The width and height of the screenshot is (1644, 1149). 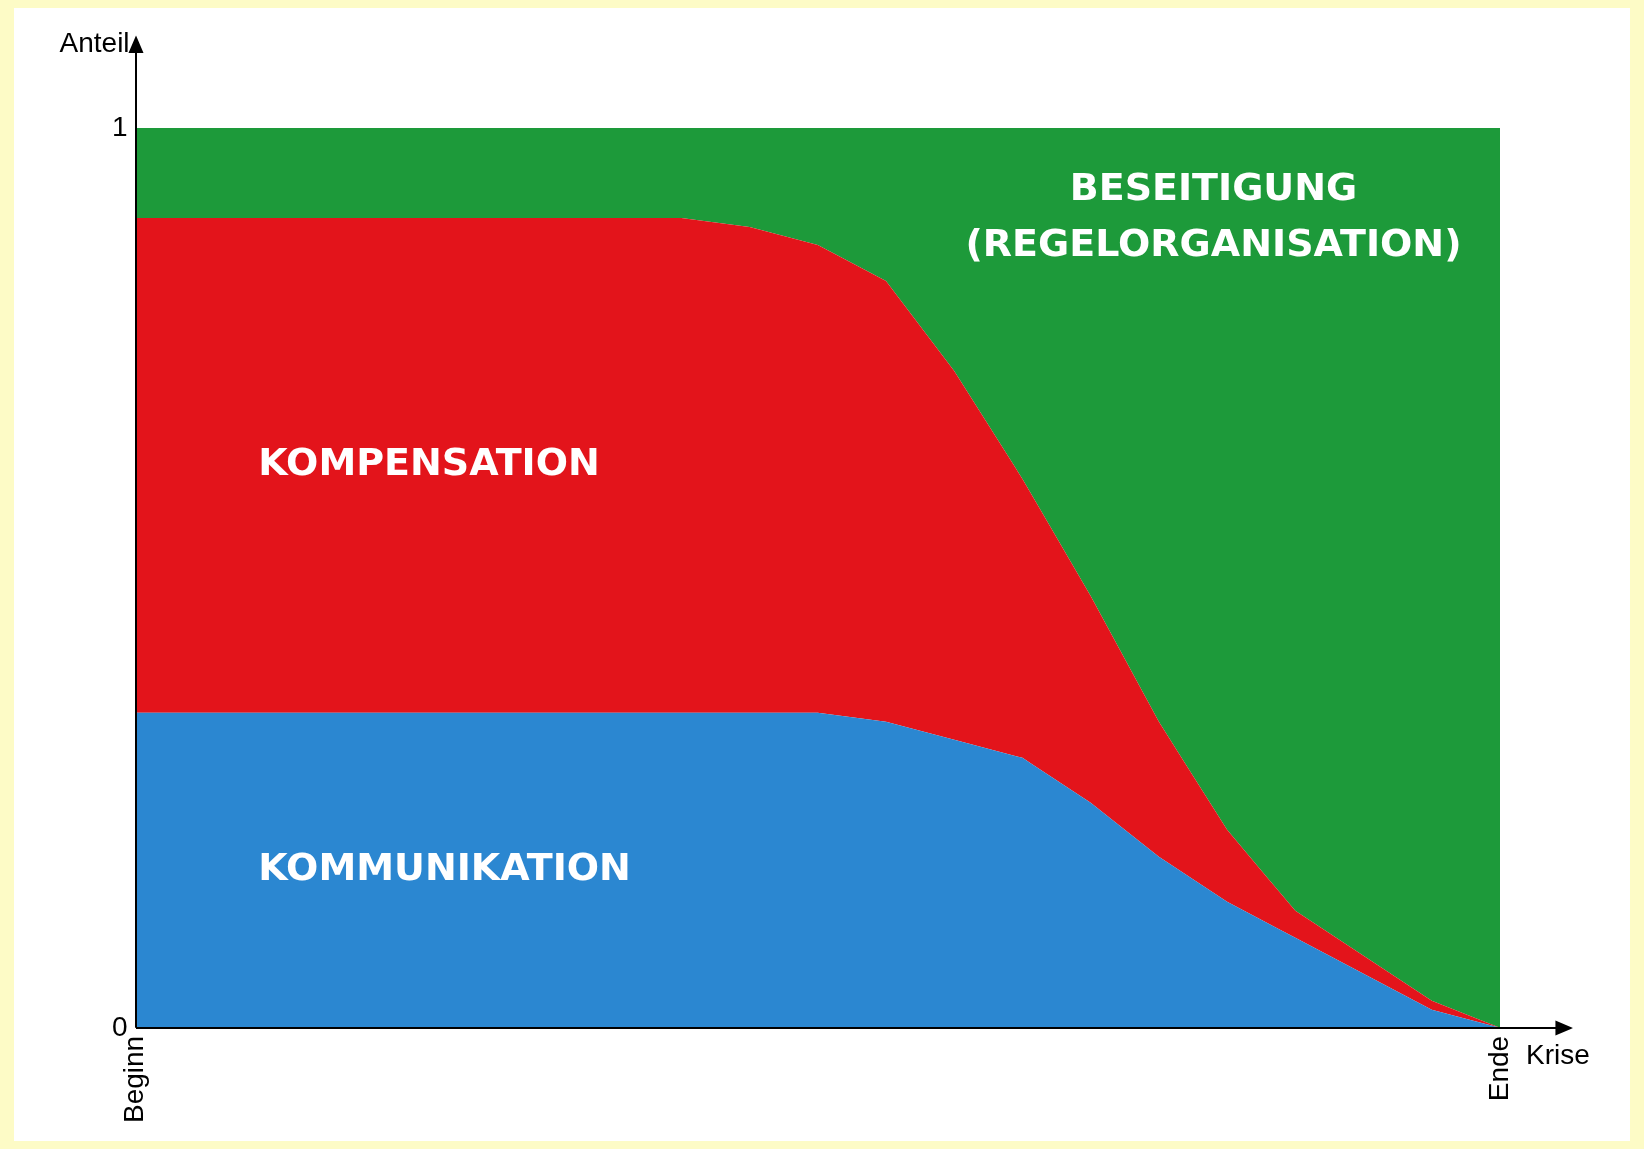 What do you see at coordinates (444, 867) in the screenshot?
I see `series-label: KOMMUNIKATION` at bounding box center [444, 867].